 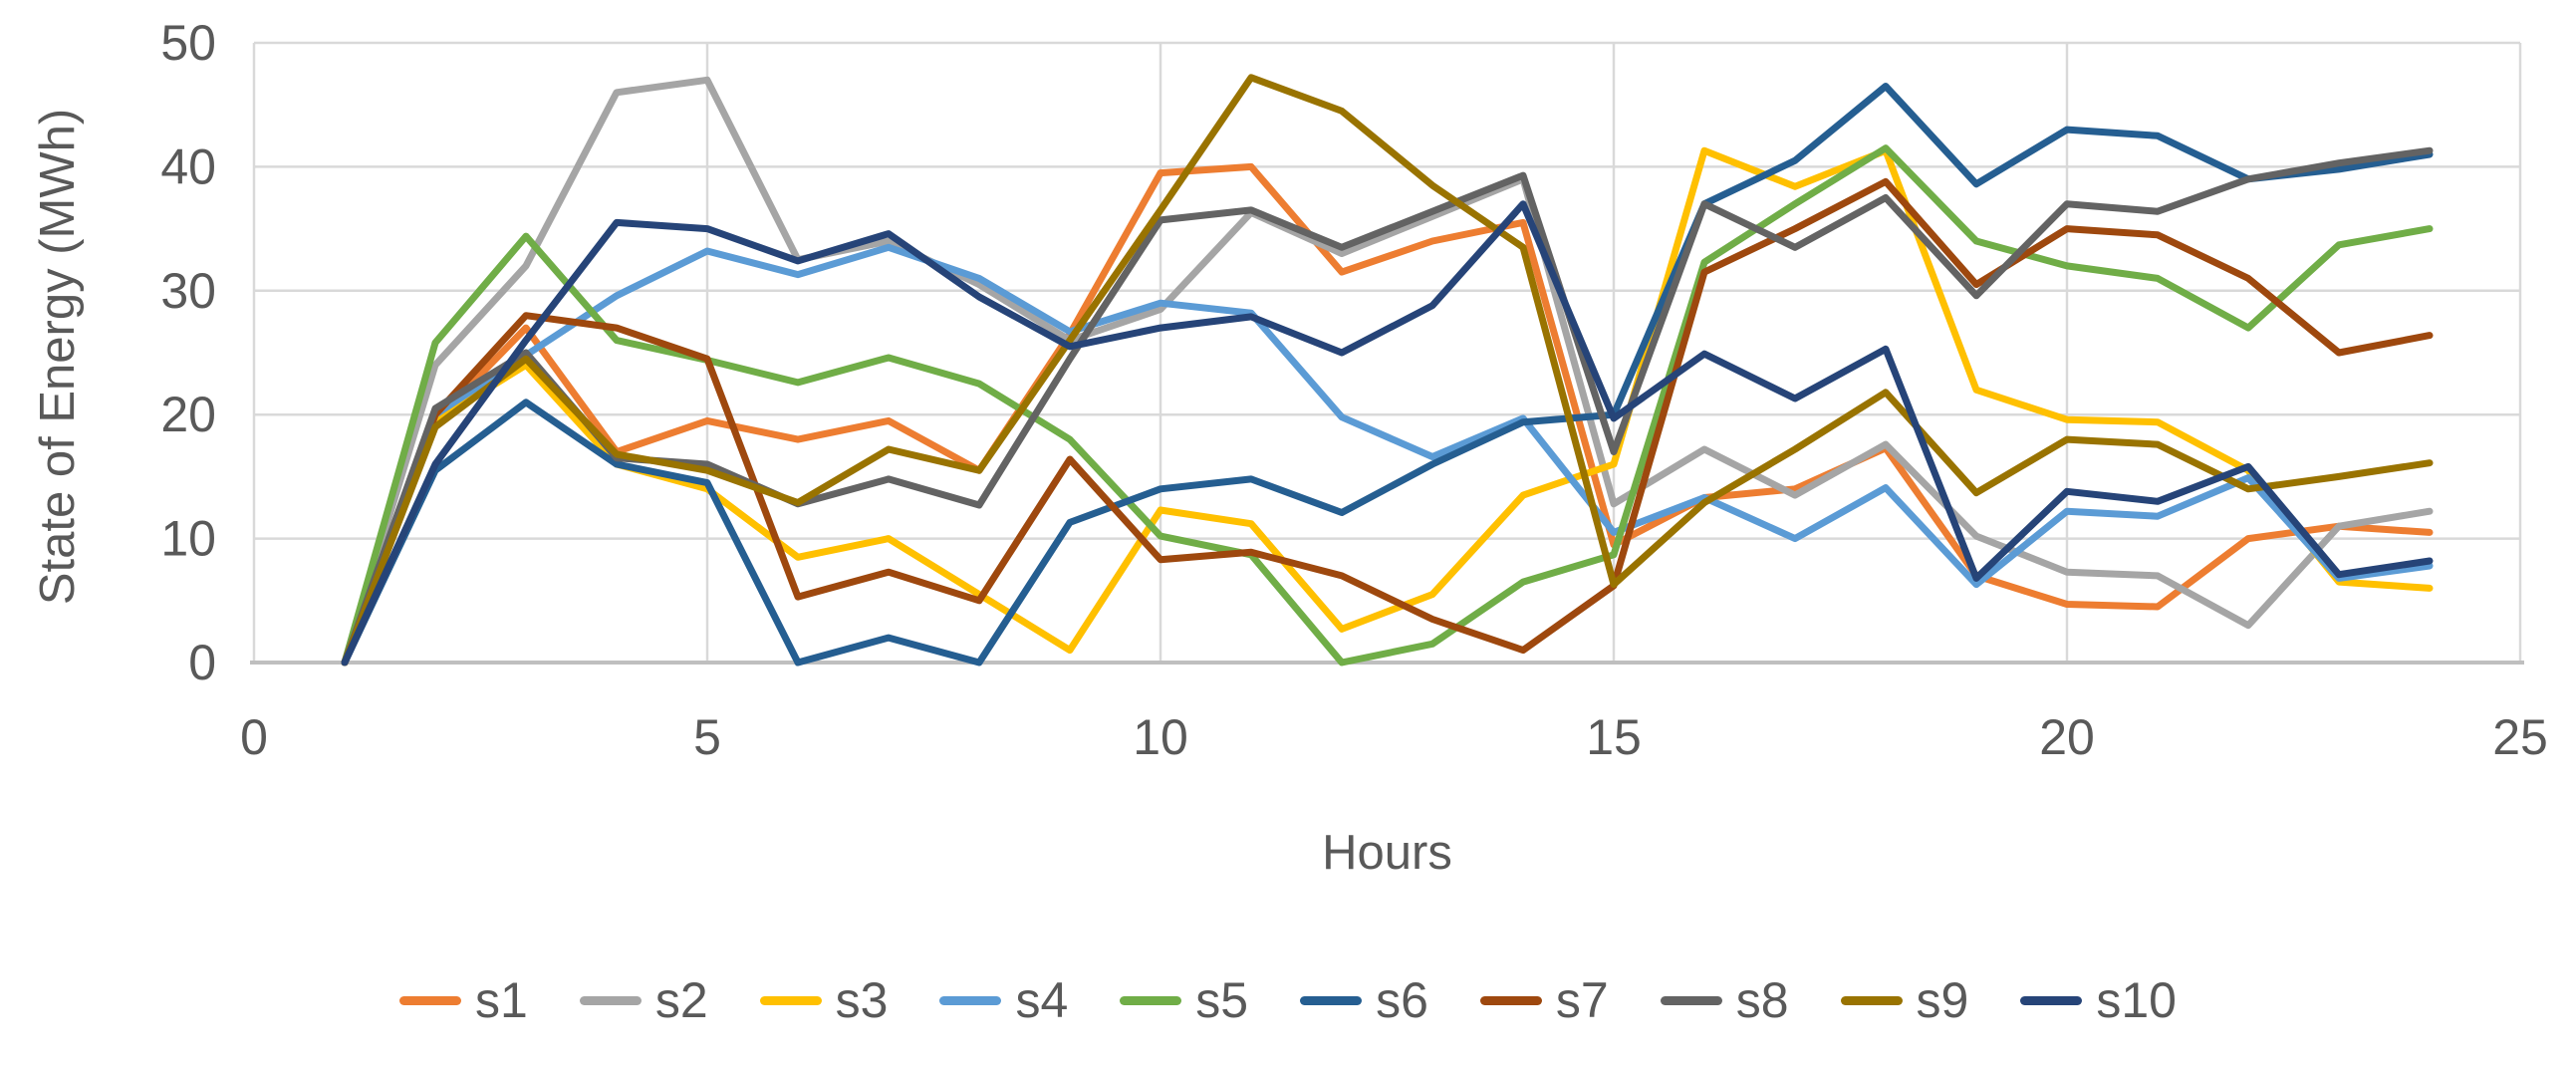 I want to click on legend-label-s8: s8, so click(x=1762, y=1000).